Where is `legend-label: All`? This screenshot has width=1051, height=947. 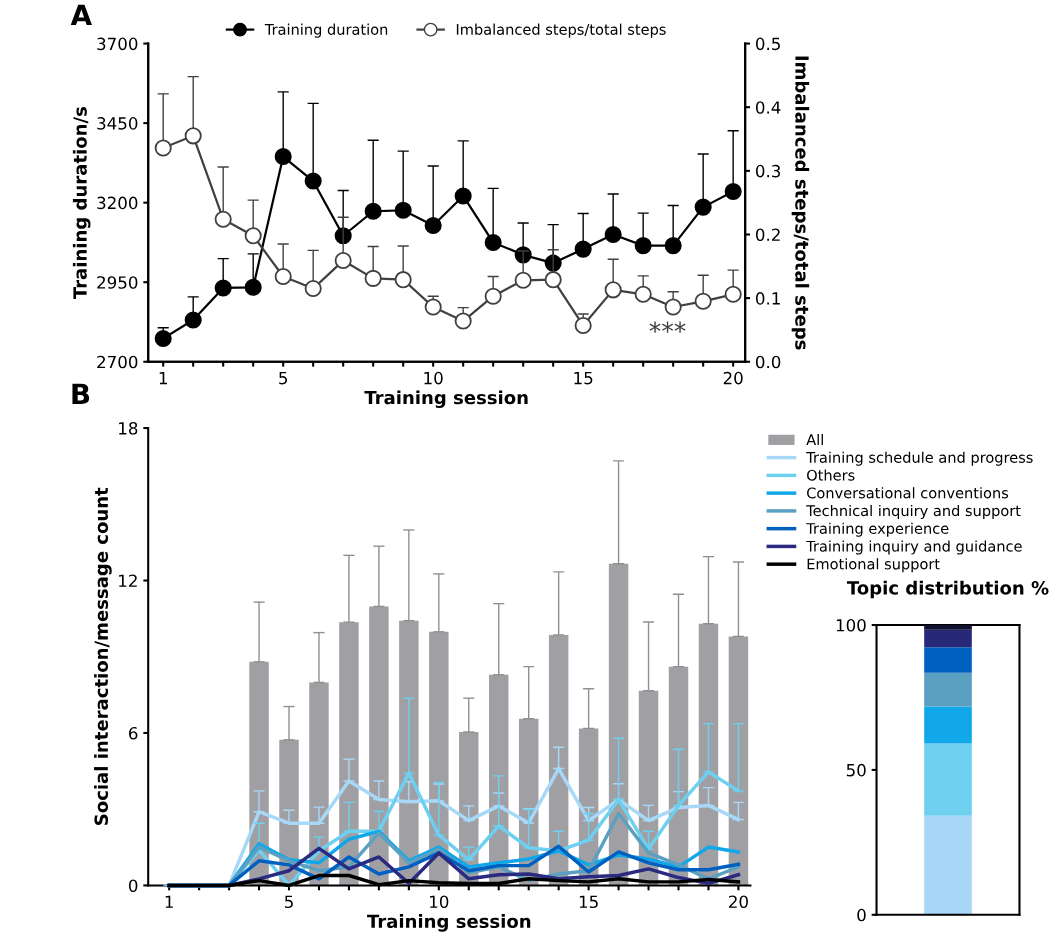
legend-label: All is located at coordinates (814, 439).